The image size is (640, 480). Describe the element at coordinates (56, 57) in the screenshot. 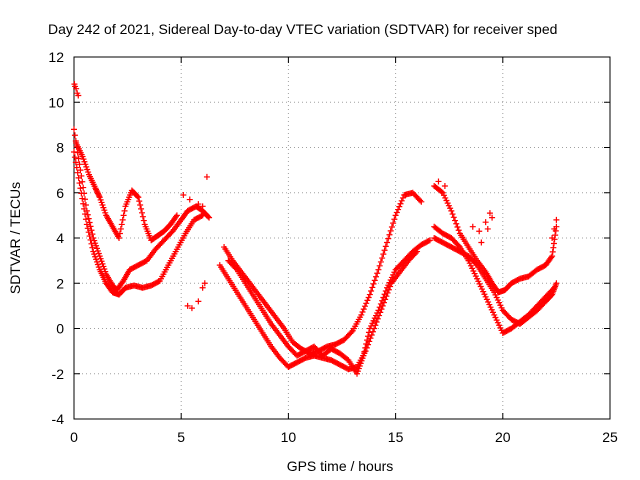

I see `y-tick-label: 12` at that location.